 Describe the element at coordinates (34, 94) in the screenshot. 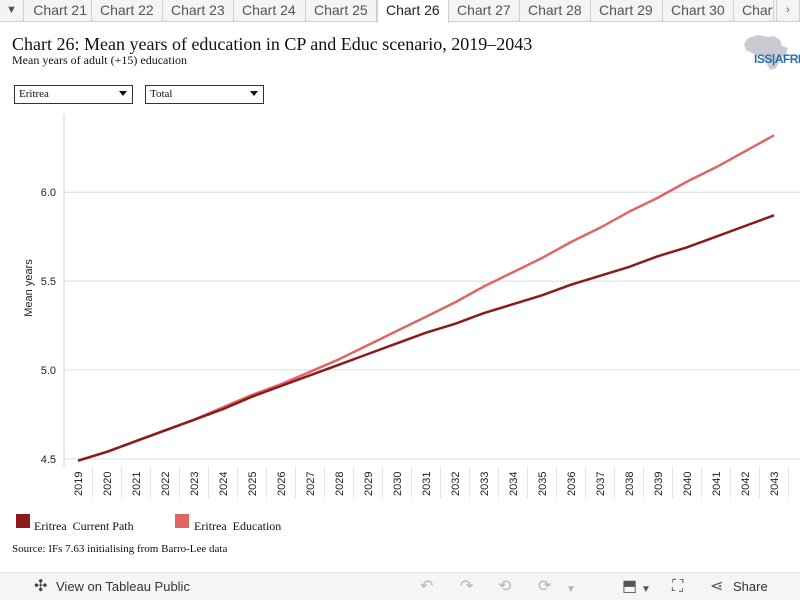

I see `country-dropdown-value: Eritrea` at that location.